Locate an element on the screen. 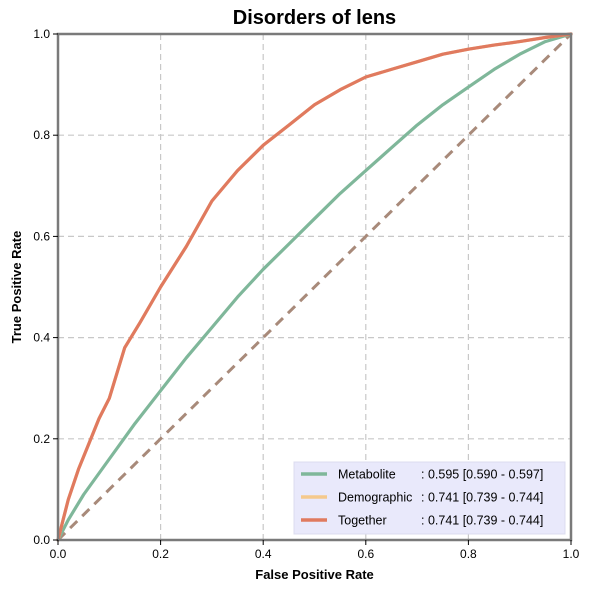  legend-name-demographic: Demographic is located at coordinates (375, 498).